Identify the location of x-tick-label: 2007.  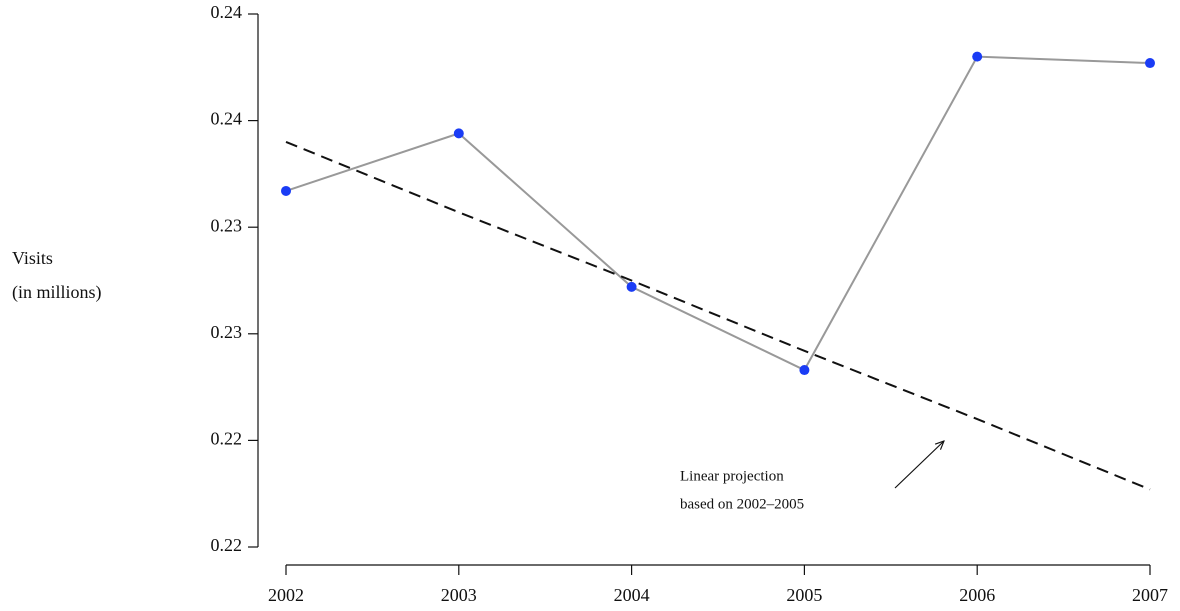
(1150, 595).